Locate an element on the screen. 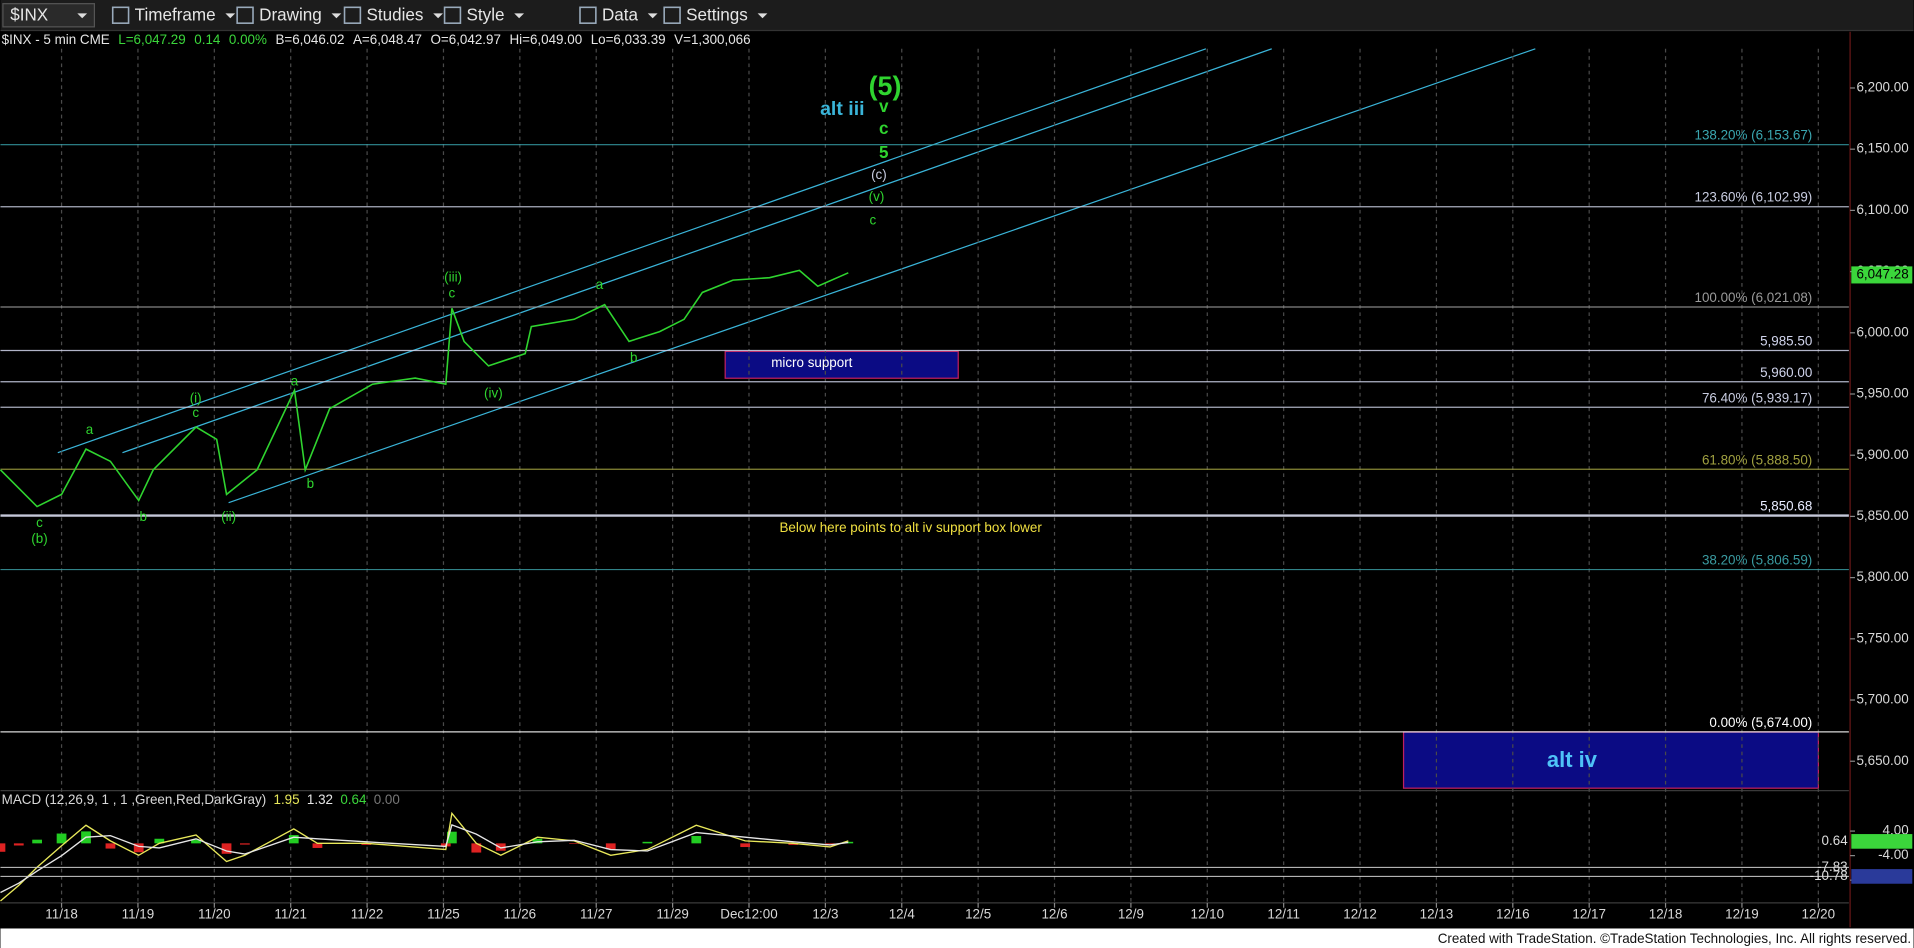  info-readout: $INX - 5 min CME is located at coordinates (56, 39).